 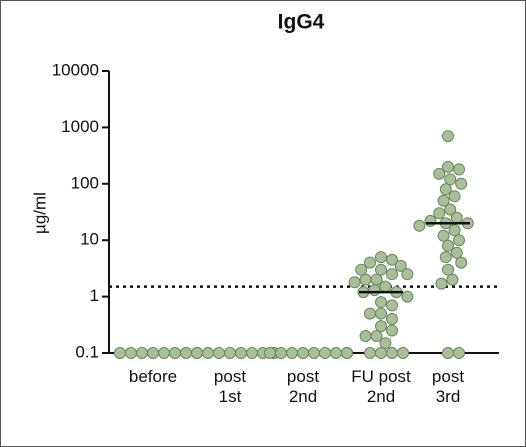 What do you see at coordinates (301, 22) in the screenshot?
I see `chart-title: IgG4` at bounding box center [301, 22].